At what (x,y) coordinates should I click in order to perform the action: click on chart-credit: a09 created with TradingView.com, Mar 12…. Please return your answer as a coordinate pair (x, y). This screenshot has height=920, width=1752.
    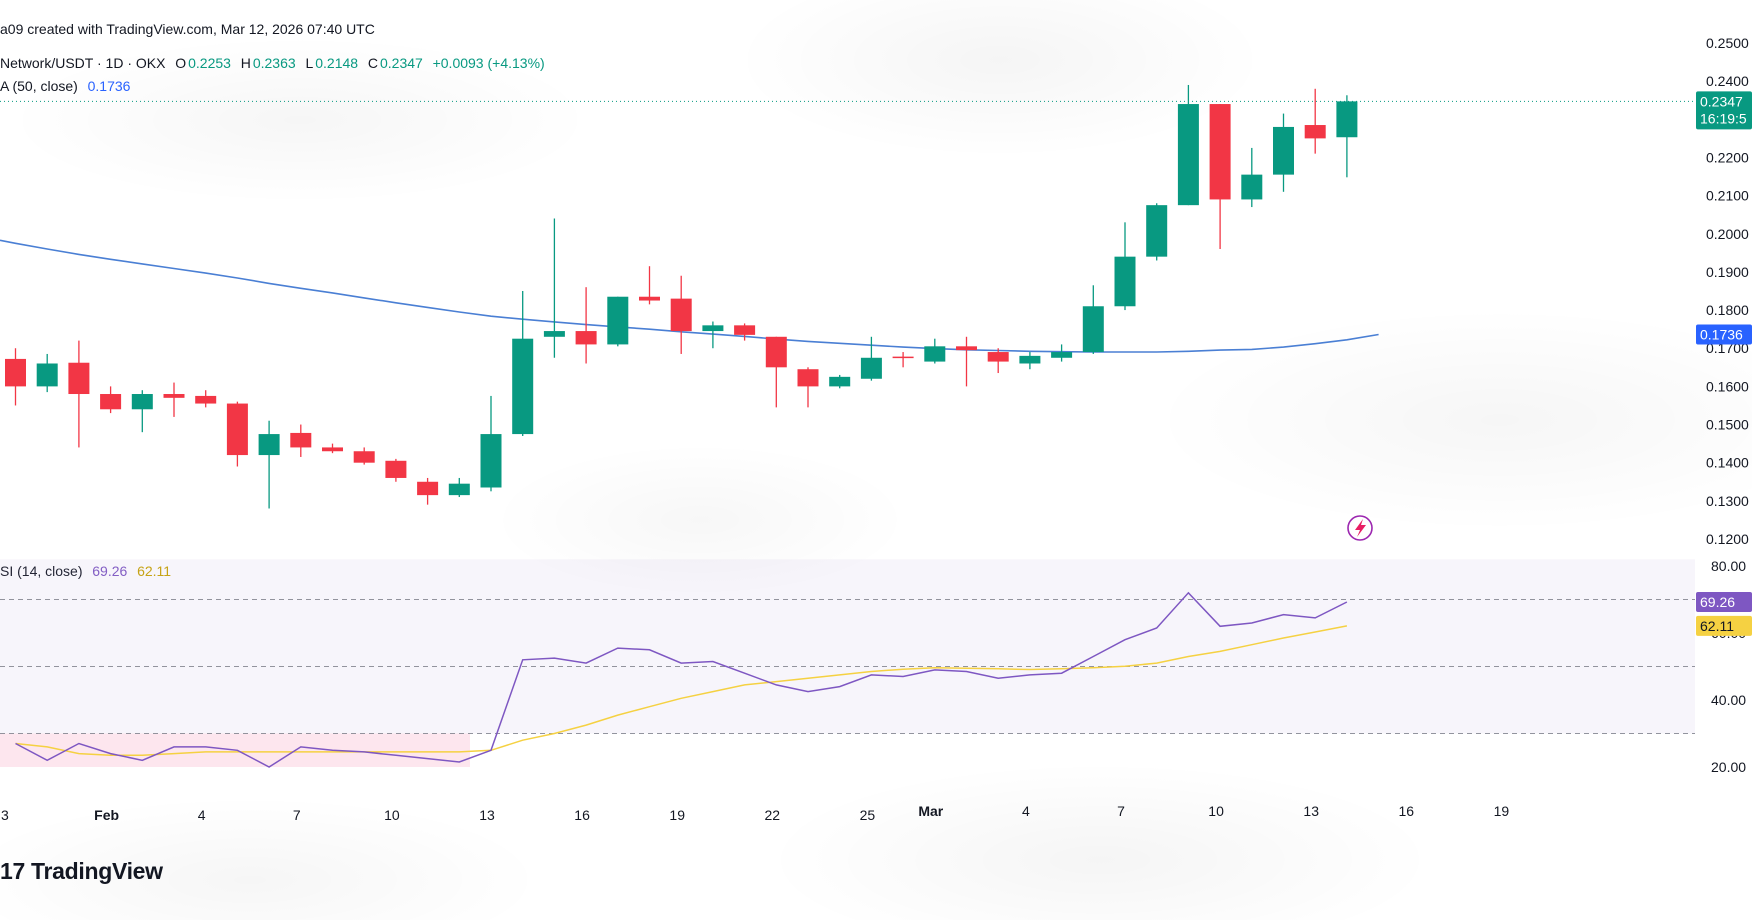
    Looking at the image, I should click on (188, 29).